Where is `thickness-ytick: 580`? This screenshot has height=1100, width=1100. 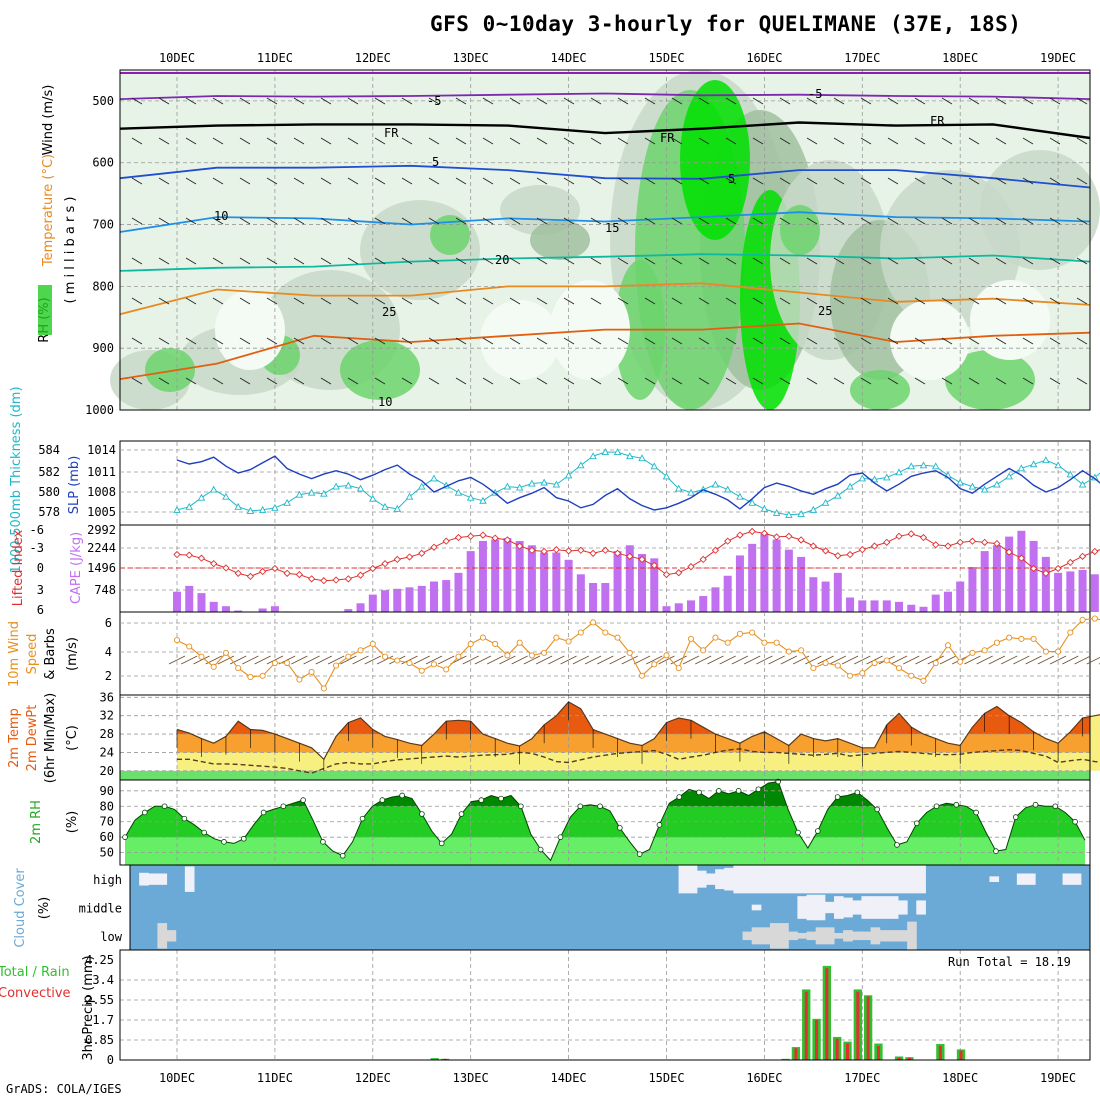 thickness-ytick: 580 is located at coordinates (49, 492).